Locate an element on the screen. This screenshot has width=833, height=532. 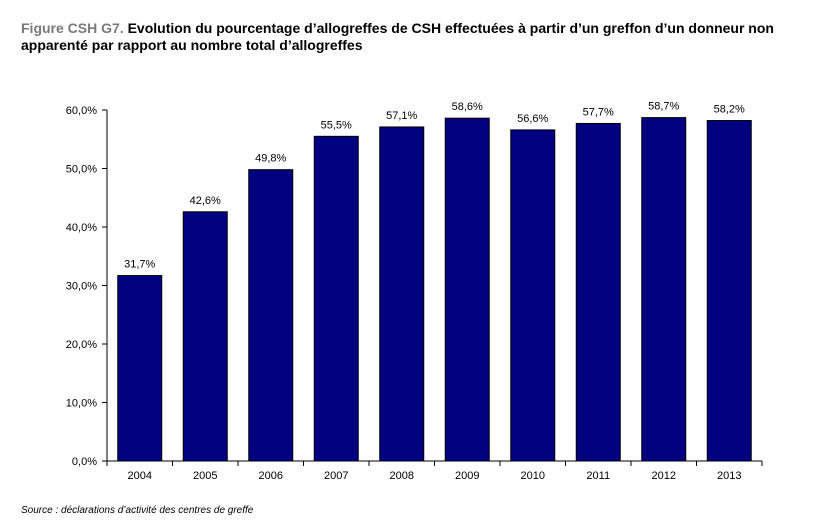
x-tick-label-2010: 2010 is located at coordinates (533, 476).